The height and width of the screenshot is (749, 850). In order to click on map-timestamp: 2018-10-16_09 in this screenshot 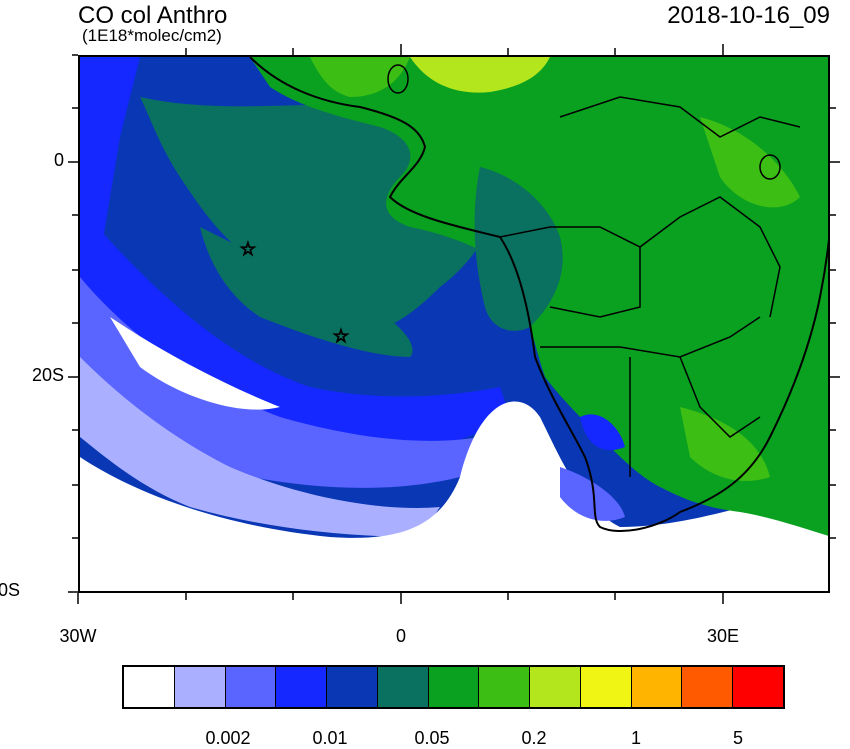, I will do `click(748, 15)`.